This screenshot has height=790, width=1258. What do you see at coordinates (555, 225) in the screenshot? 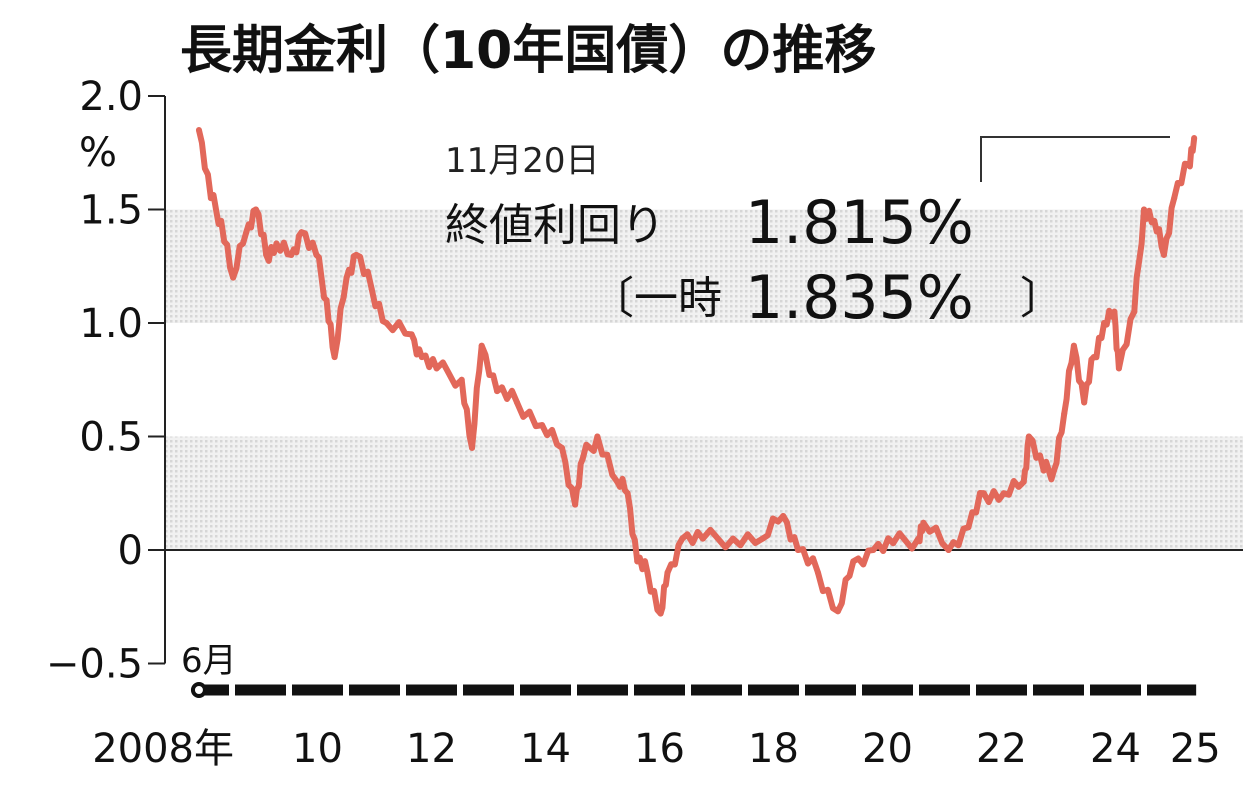
I see `annotation-close-label: 終値利回り` at bounding box center [555, 225].